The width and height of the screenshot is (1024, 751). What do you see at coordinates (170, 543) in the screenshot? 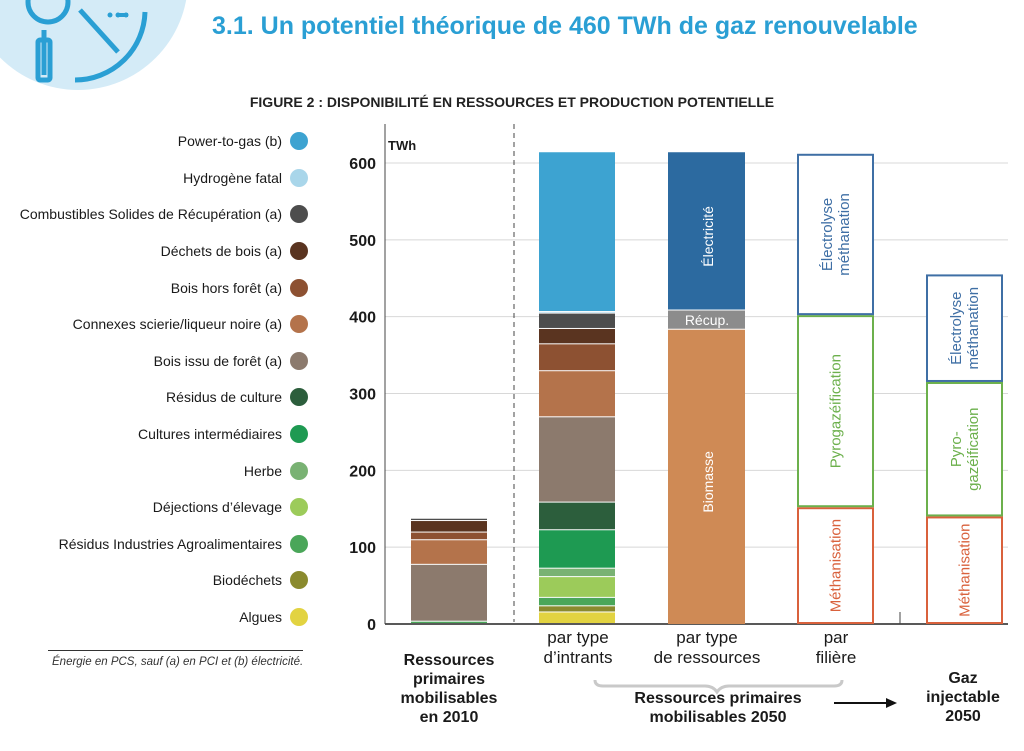
I see `legend-label: Résidus Industries Agroalimentaires` at bounding box center [170, 543].